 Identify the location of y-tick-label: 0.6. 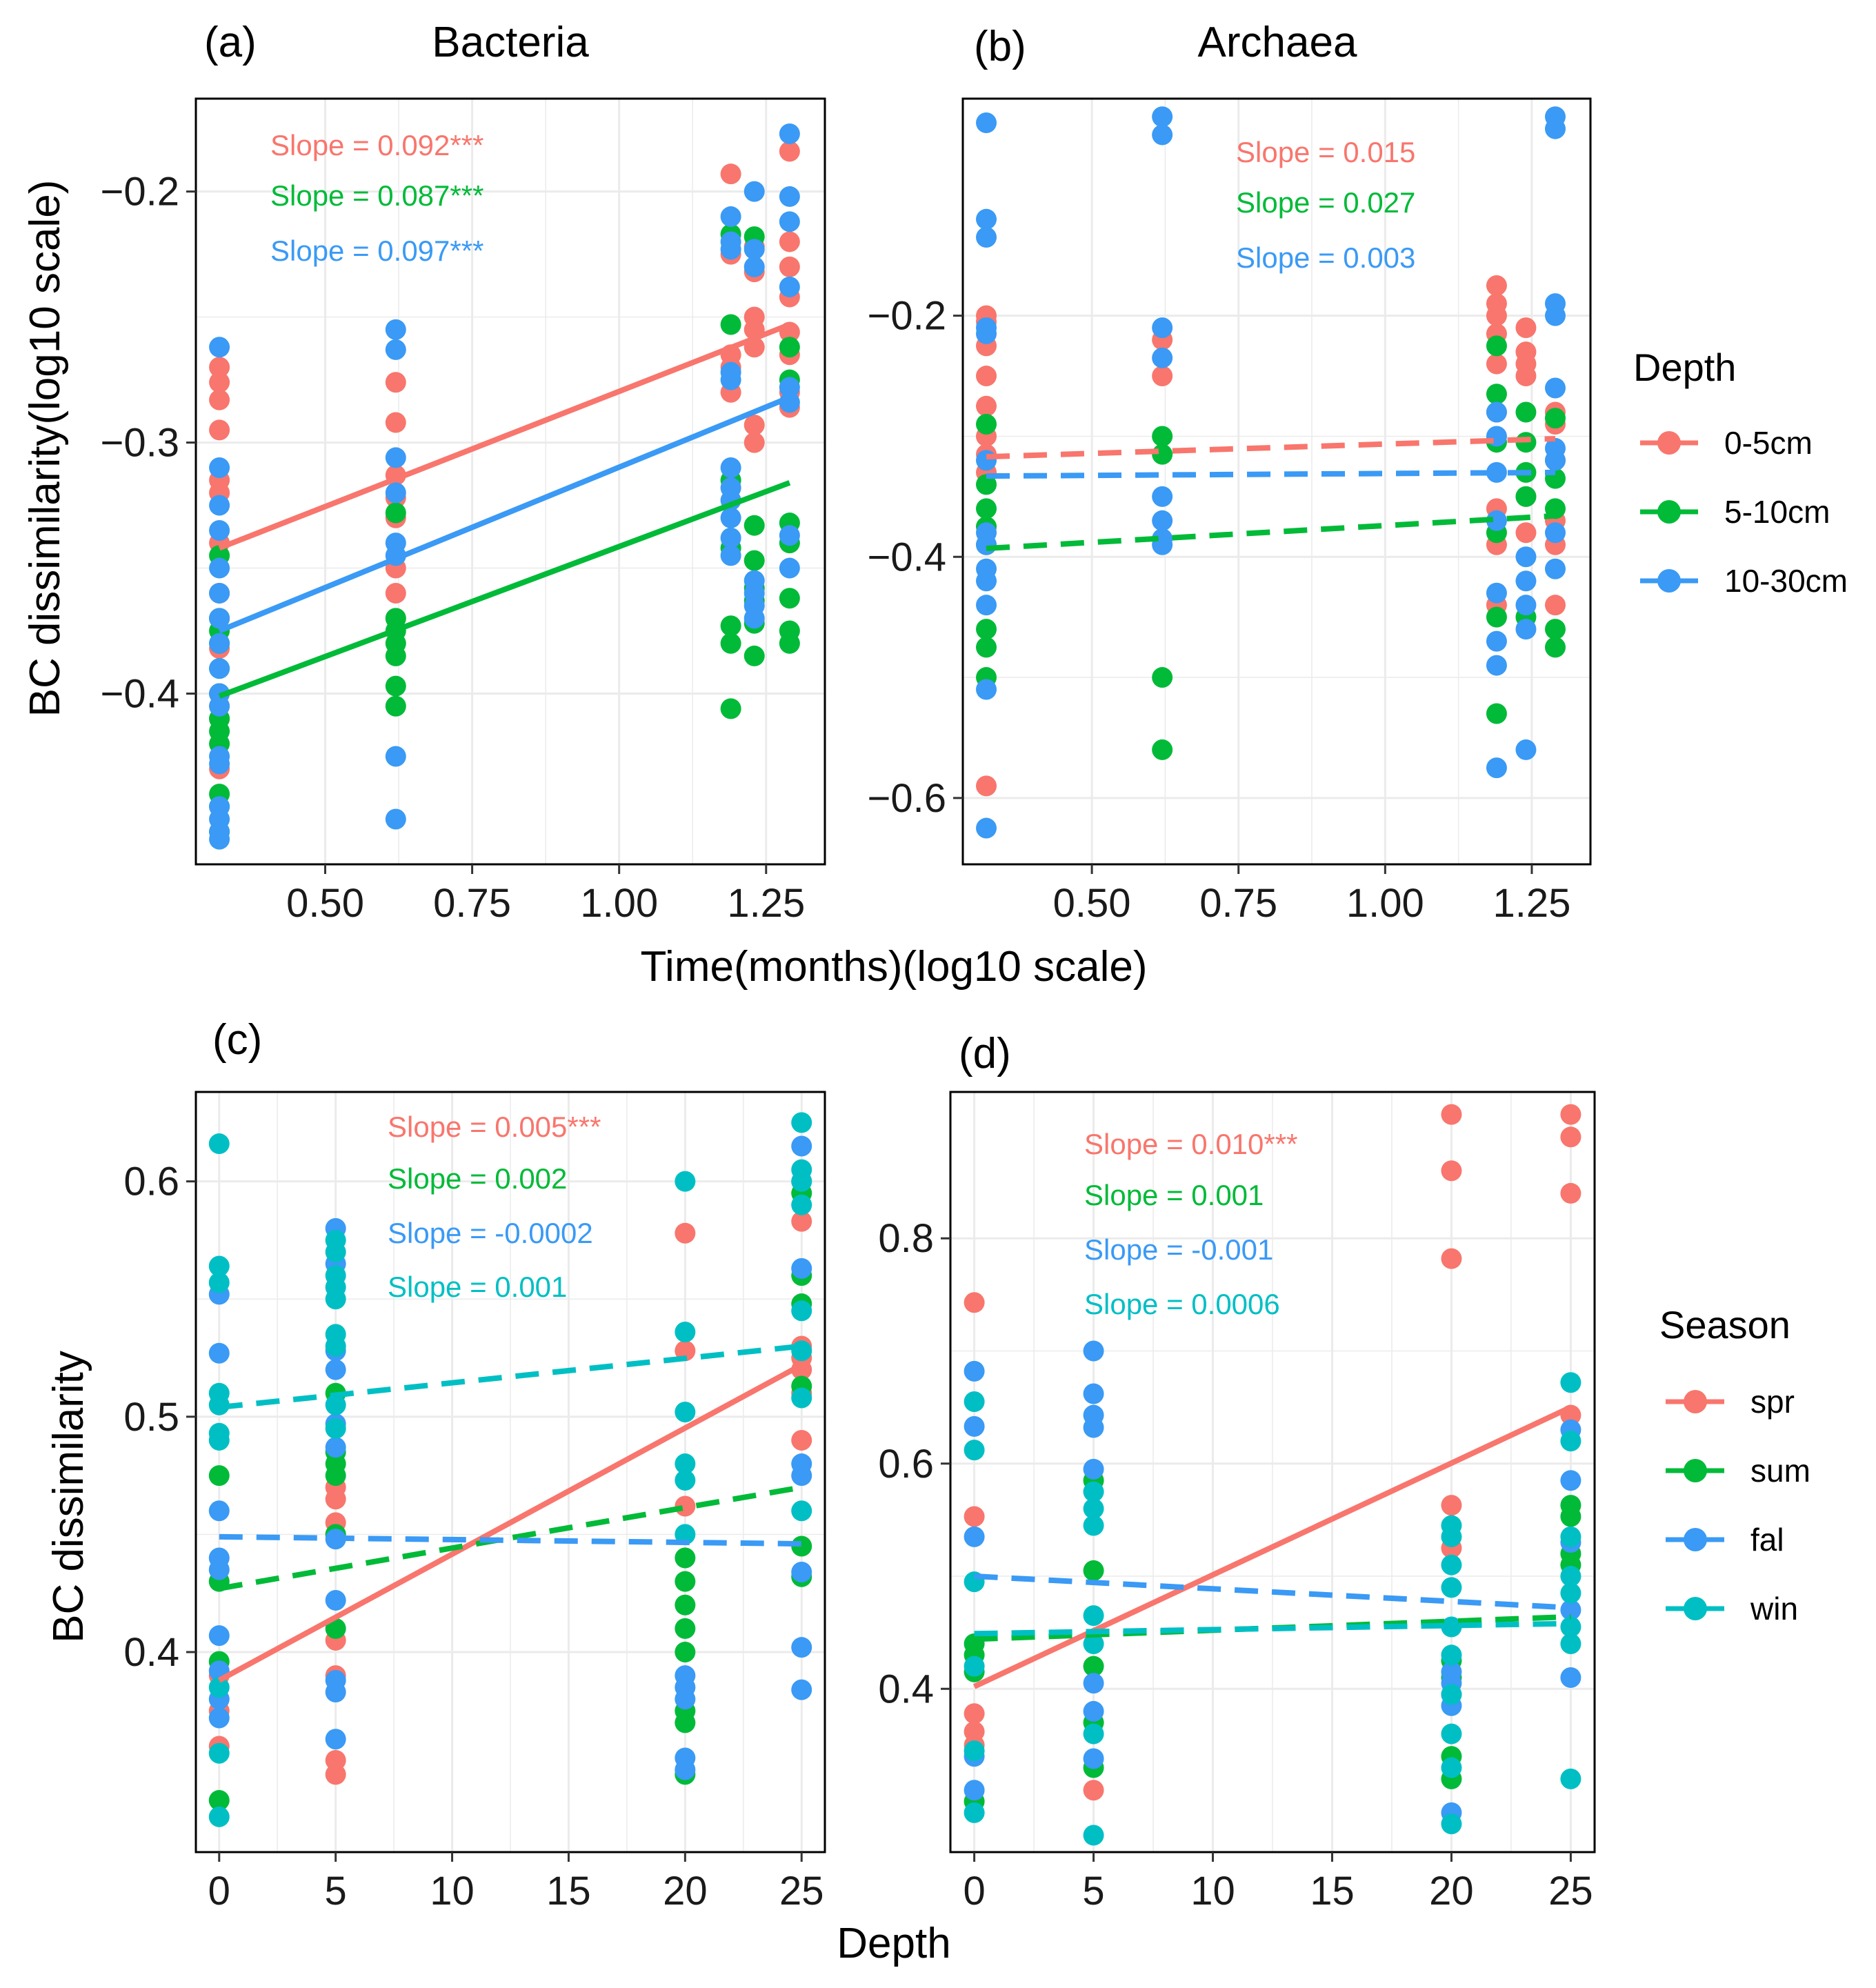
(906, 1464).